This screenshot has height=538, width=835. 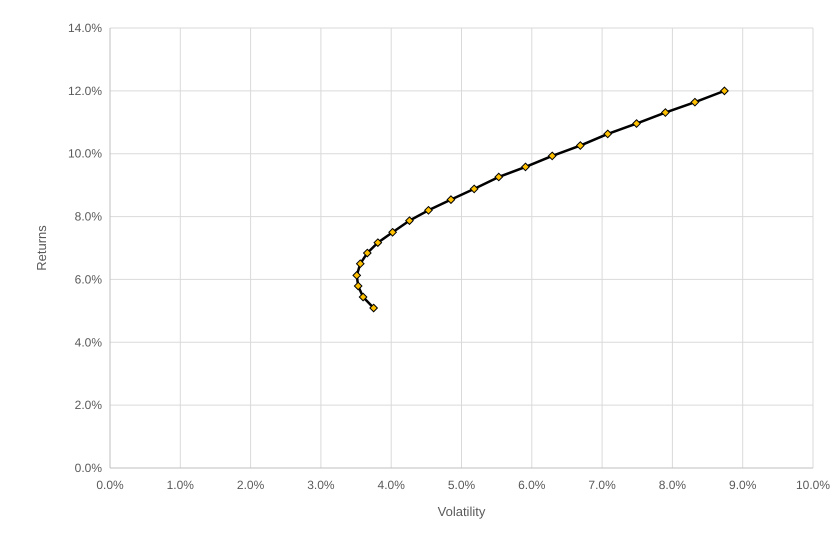 What do you see at coordinates (88, 217) in the screenshot?
I see `y-tick-label: 8.0%` at bounding box center [88, 217].